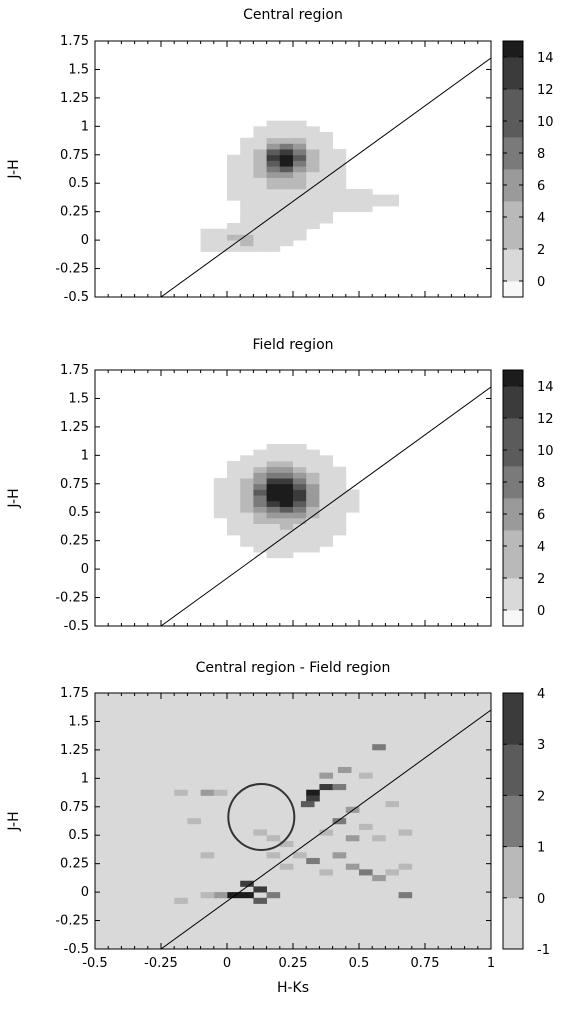 The image size is (565, 1011). I want to click on chart-title: Field region, so click(292, 345).